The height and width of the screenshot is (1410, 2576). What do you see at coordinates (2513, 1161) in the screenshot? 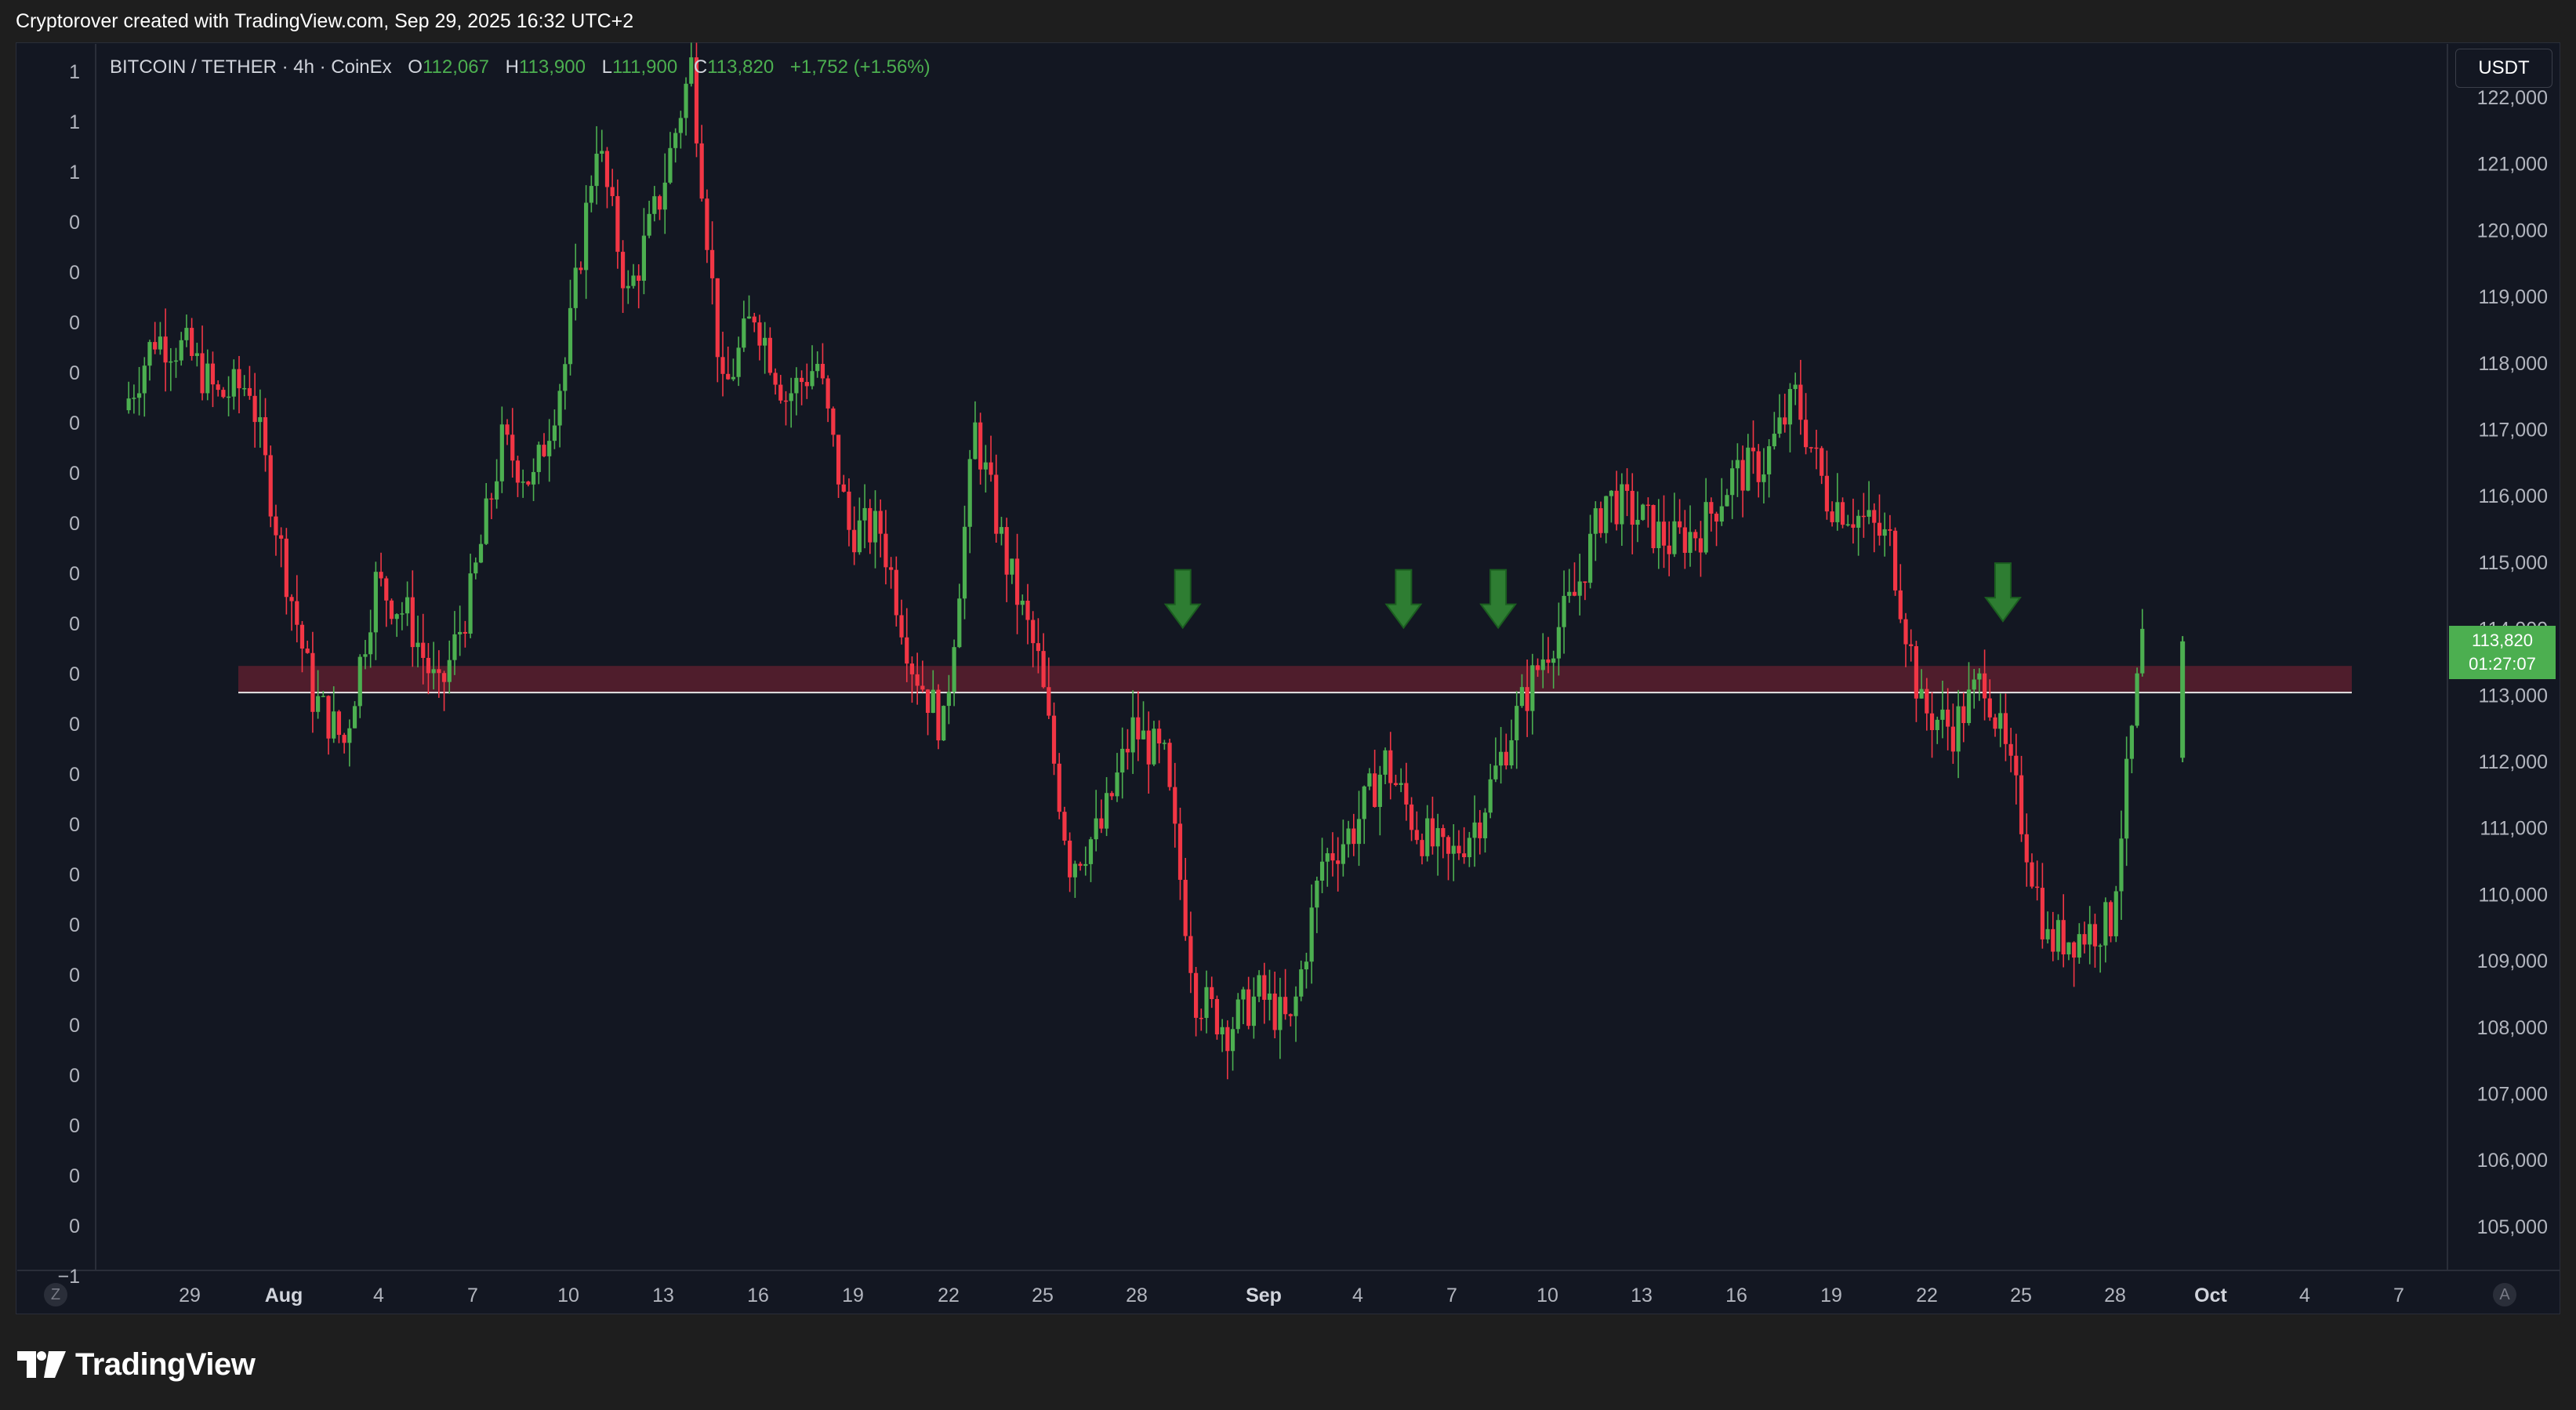
I see `price-tick-label: 106,000` at bounding box center [2513, 1161].